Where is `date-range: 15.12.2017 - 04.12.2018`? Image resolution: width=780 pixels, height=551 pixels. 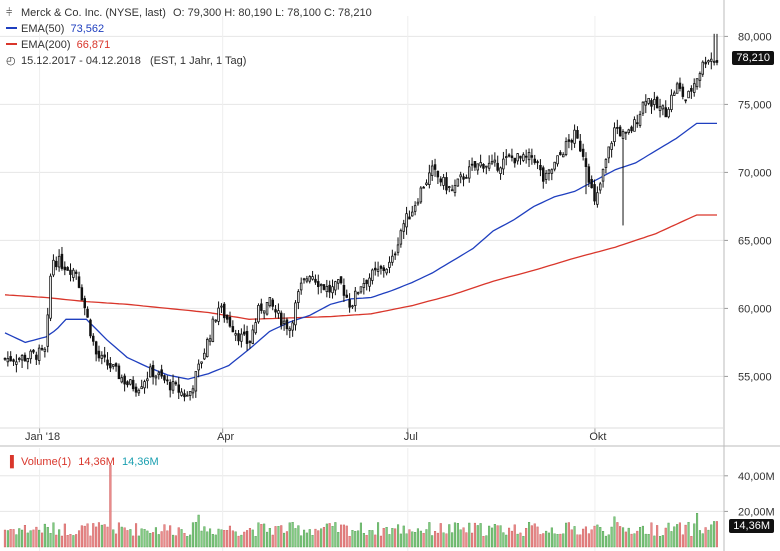
date-range: 15.12.2017 - 04.12.2018 is located at coordinates (81, 61).